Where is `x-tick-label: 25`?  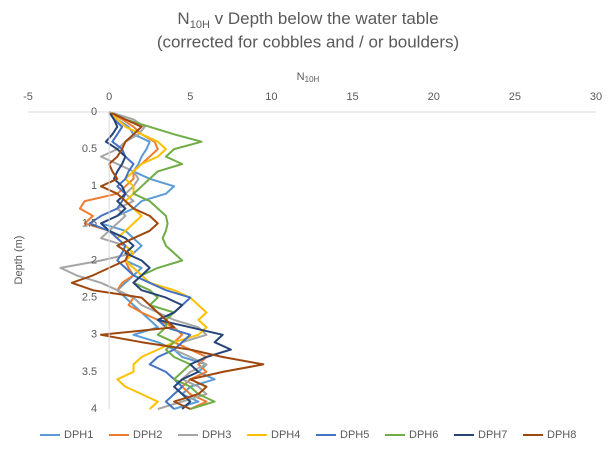 x-tick-label: 25 is located at coordinates (515, 97).